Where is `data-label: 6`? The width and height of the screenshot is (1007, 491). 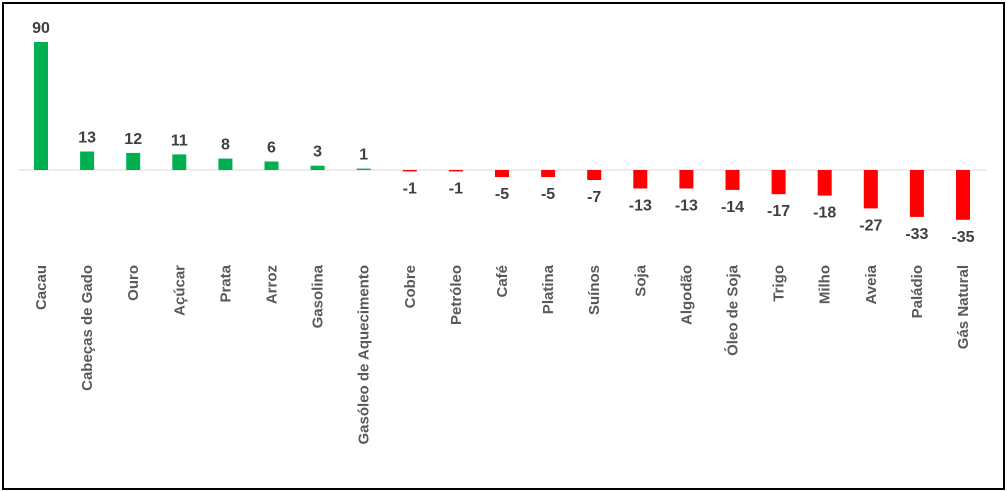 data-label: 6 is located at coordinates (271, 148).